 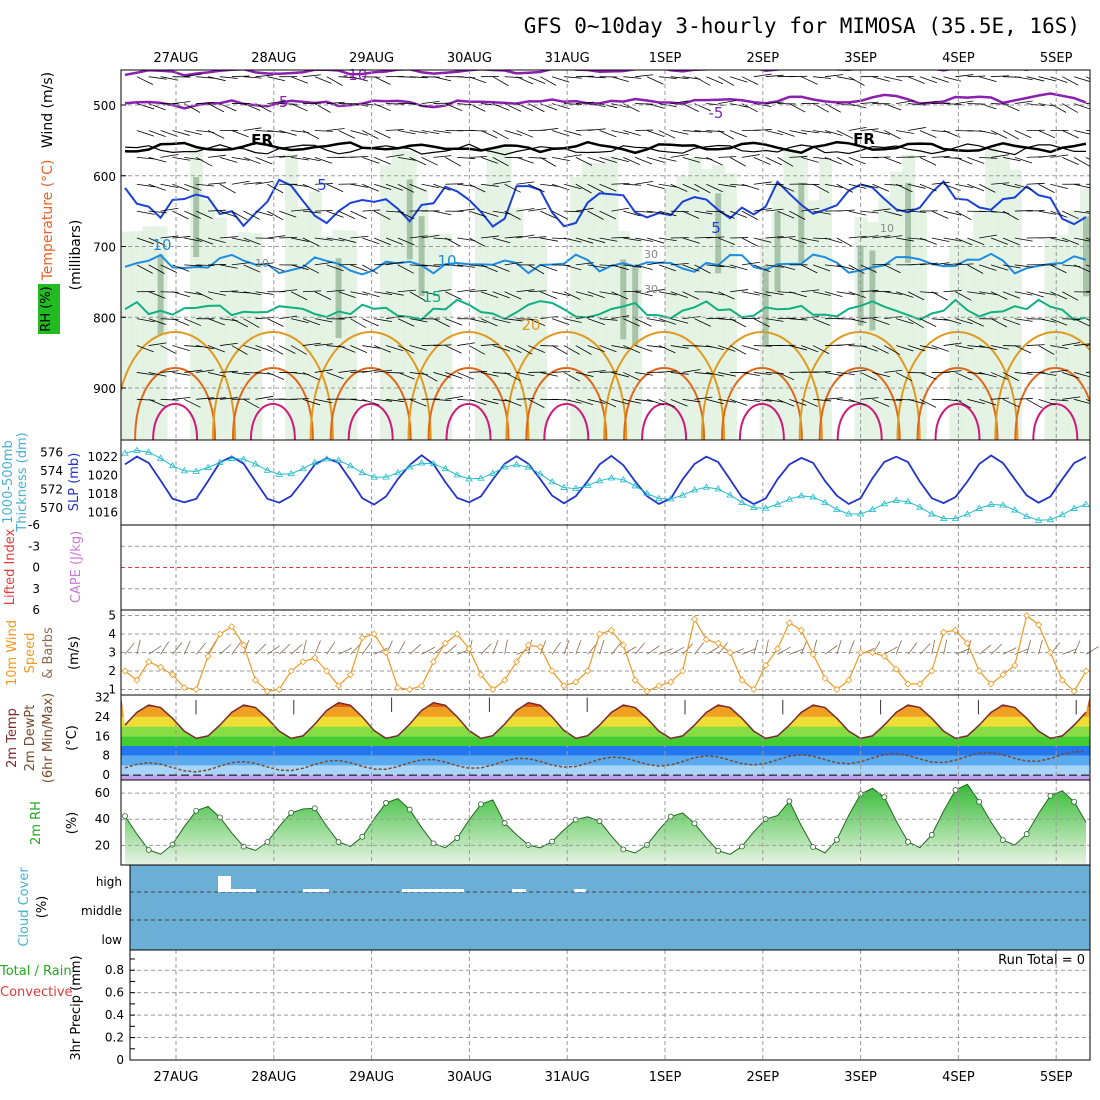 I want to click on slp-tick: 1018, so click(x=102, y=494).